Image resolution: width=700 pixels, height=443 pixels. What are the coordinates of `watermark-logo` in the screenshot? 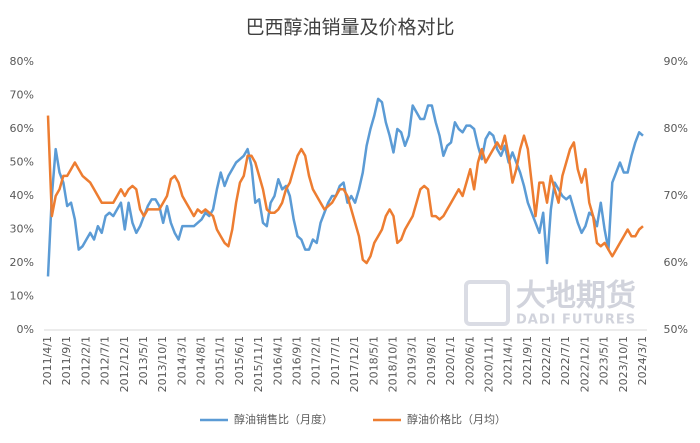 It's located at (487, 303).